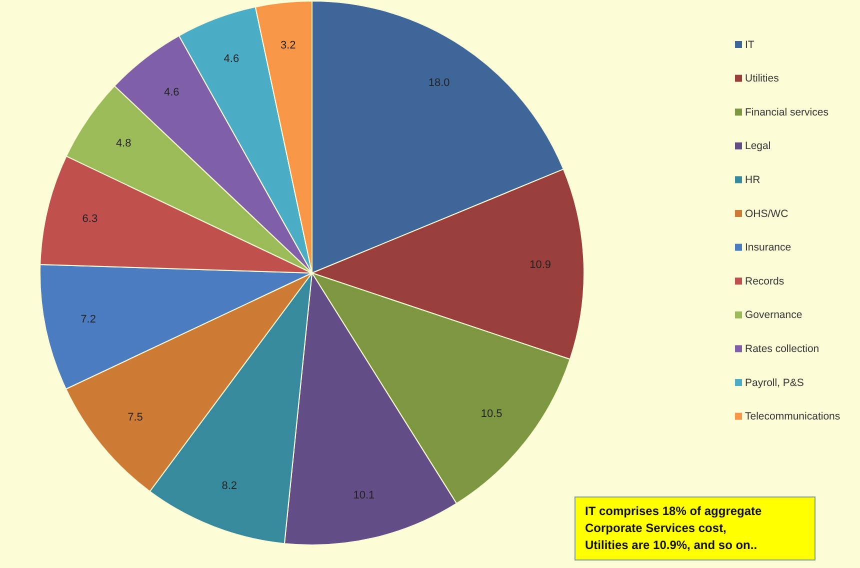  What do you see at coordinates (124, 144) in the screenshot?
I see `data-label: 4.8` at bounding box center [124, 144].